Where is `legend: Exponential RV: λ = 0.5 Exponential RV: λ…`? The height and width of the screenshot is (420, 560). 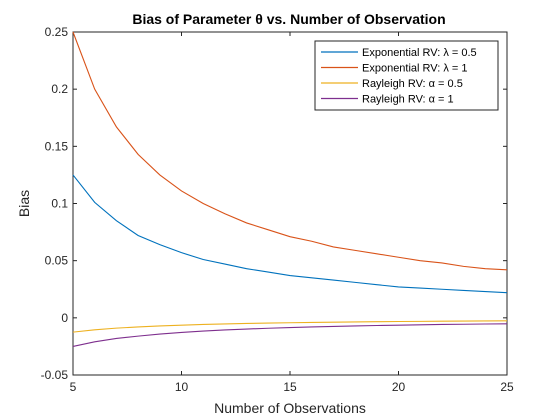 legend: Exponential RV: λ = 0.5 Exponential RV: λ… is located at coordinates (406, 75).